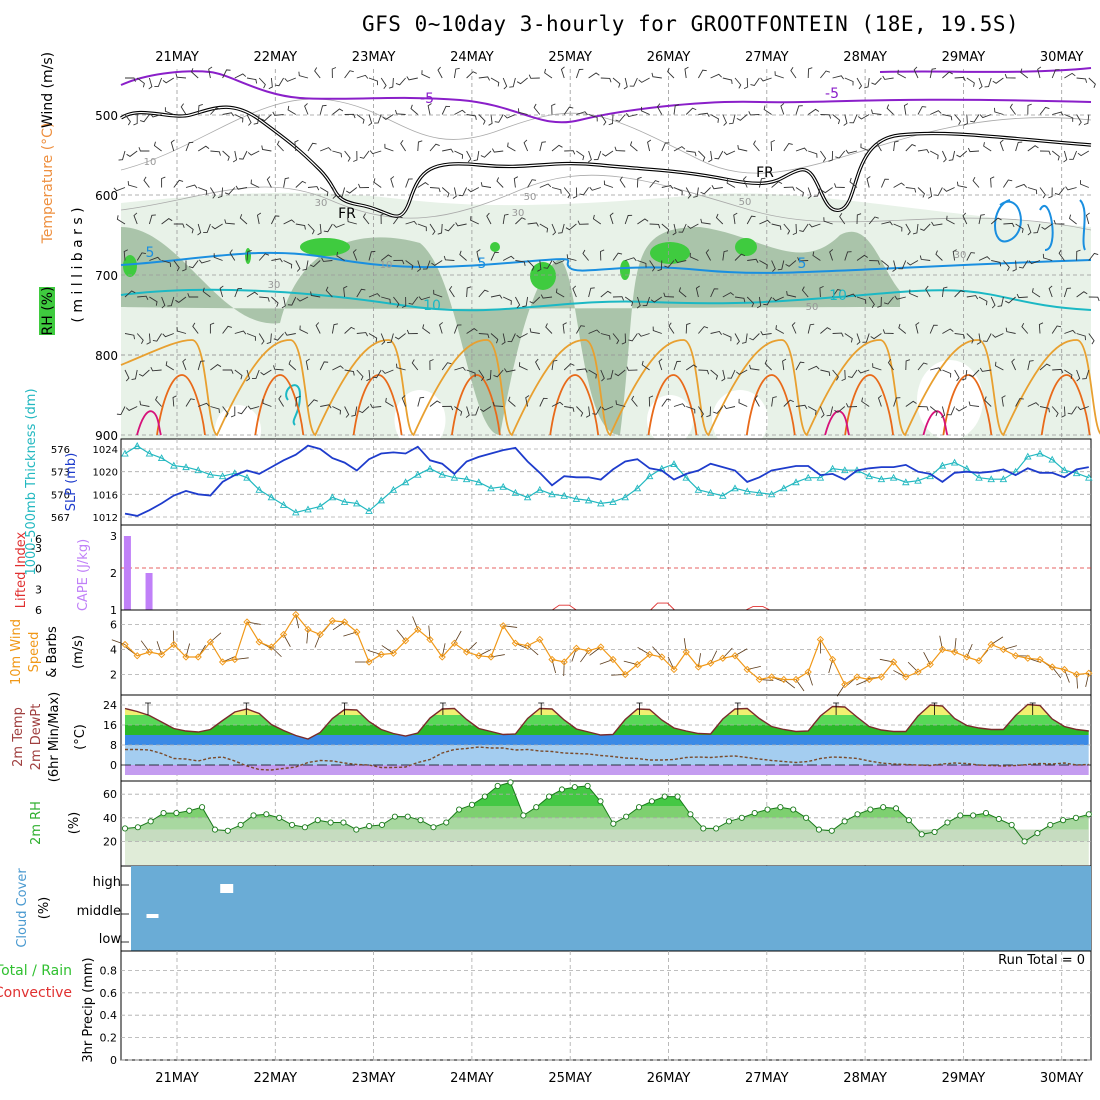 Image resolution: width=1100 pixels, height=1100 pixels. What do you see at coordinates (960, 255) in the screenshot?
I see `contour-label: 30` at bounding box center [960, 255].